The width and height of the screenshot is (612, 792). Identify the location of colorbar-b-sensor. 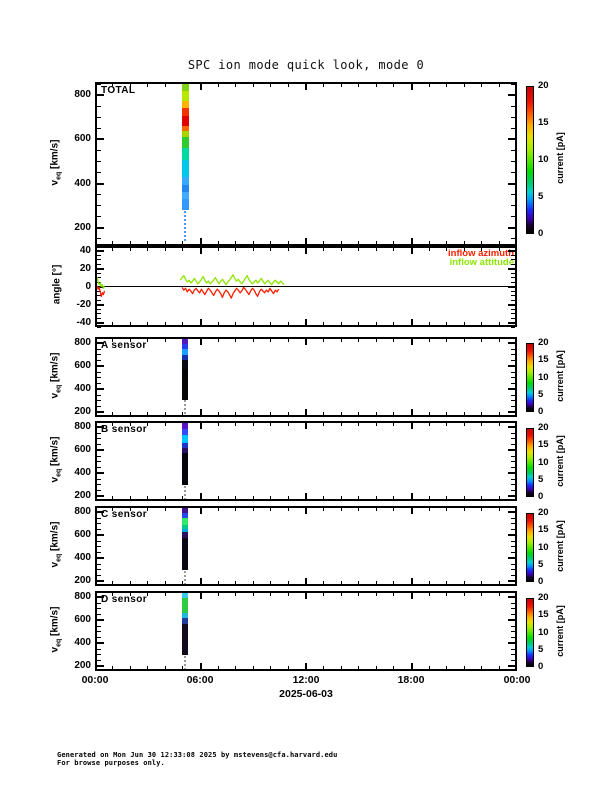
(530, 462).